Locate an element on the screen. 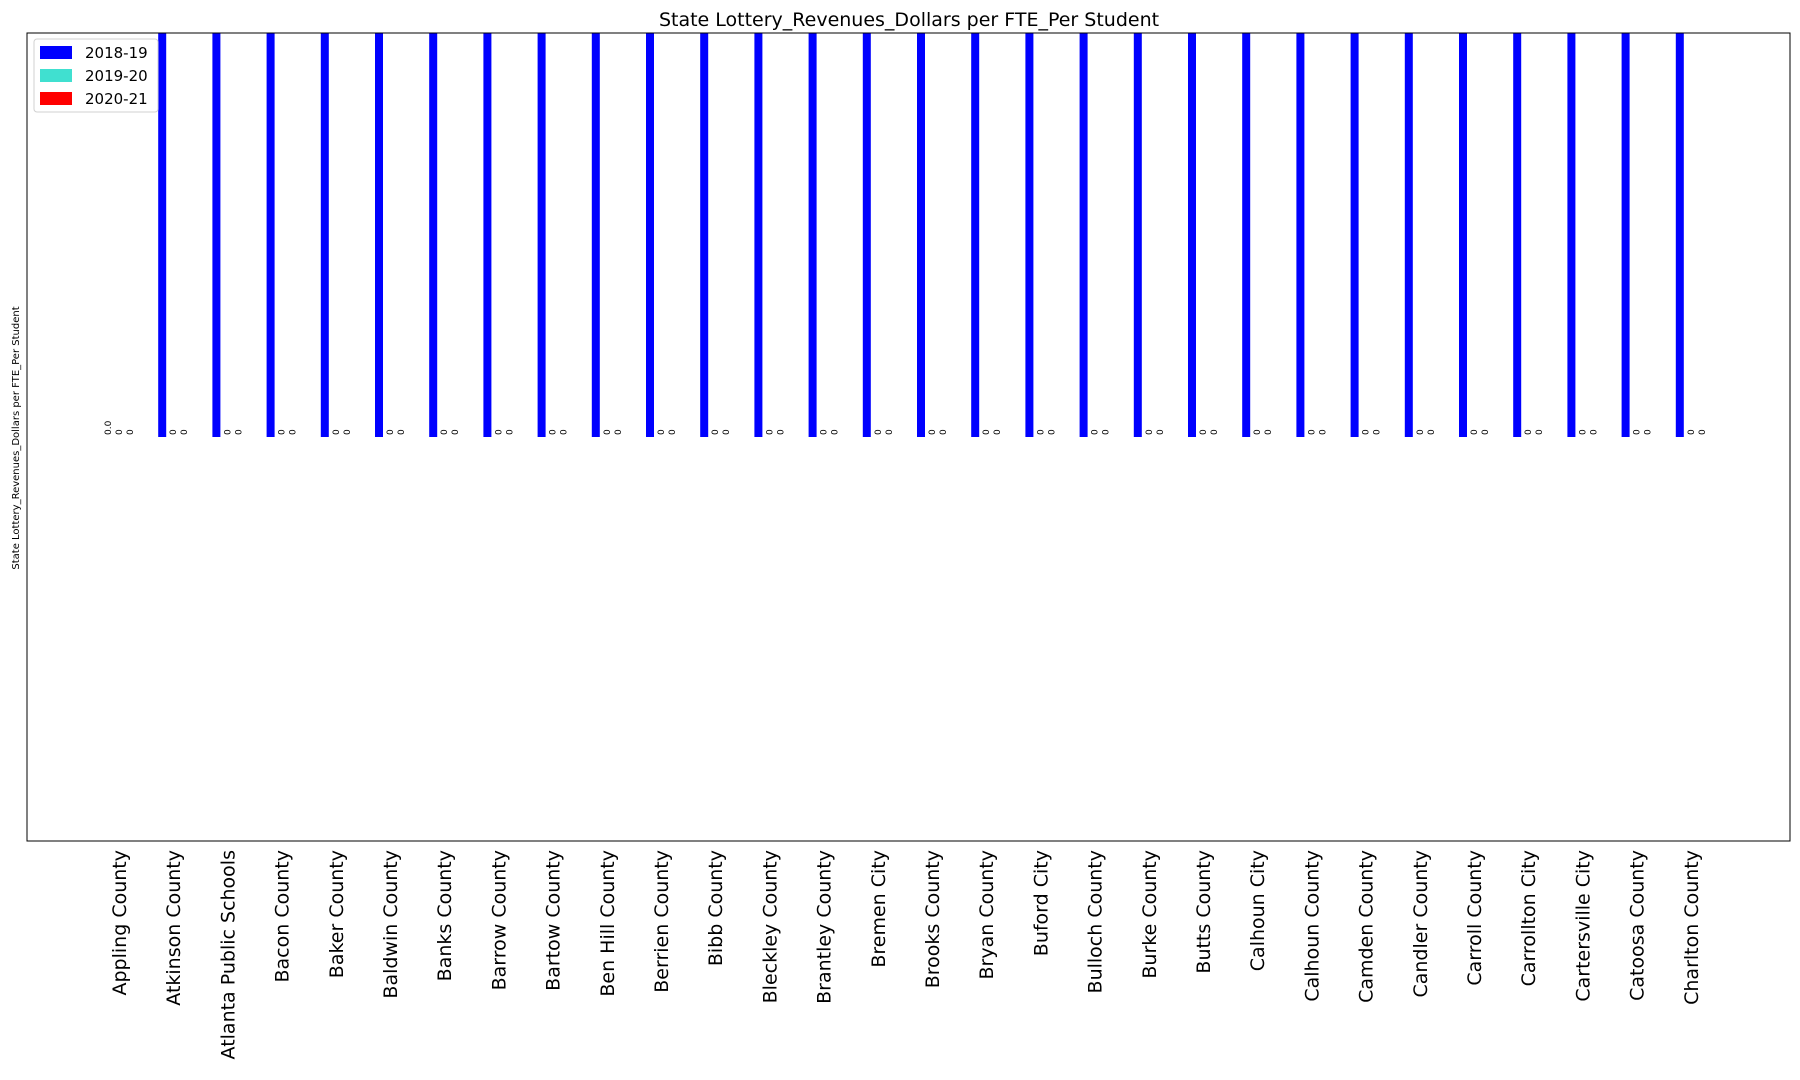  x-tick-label-22: Calhoun County is located at coordinates (1312, 926).